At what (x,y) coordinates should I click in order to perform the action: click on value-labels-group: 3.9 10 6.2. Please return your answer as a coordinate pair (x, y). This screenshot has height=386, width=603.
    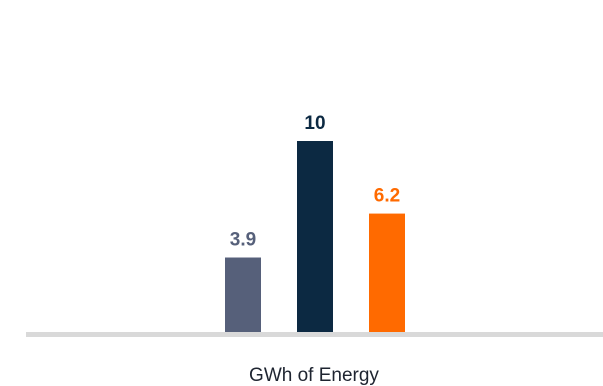
    Looking at the image, I should click on (315, 182).